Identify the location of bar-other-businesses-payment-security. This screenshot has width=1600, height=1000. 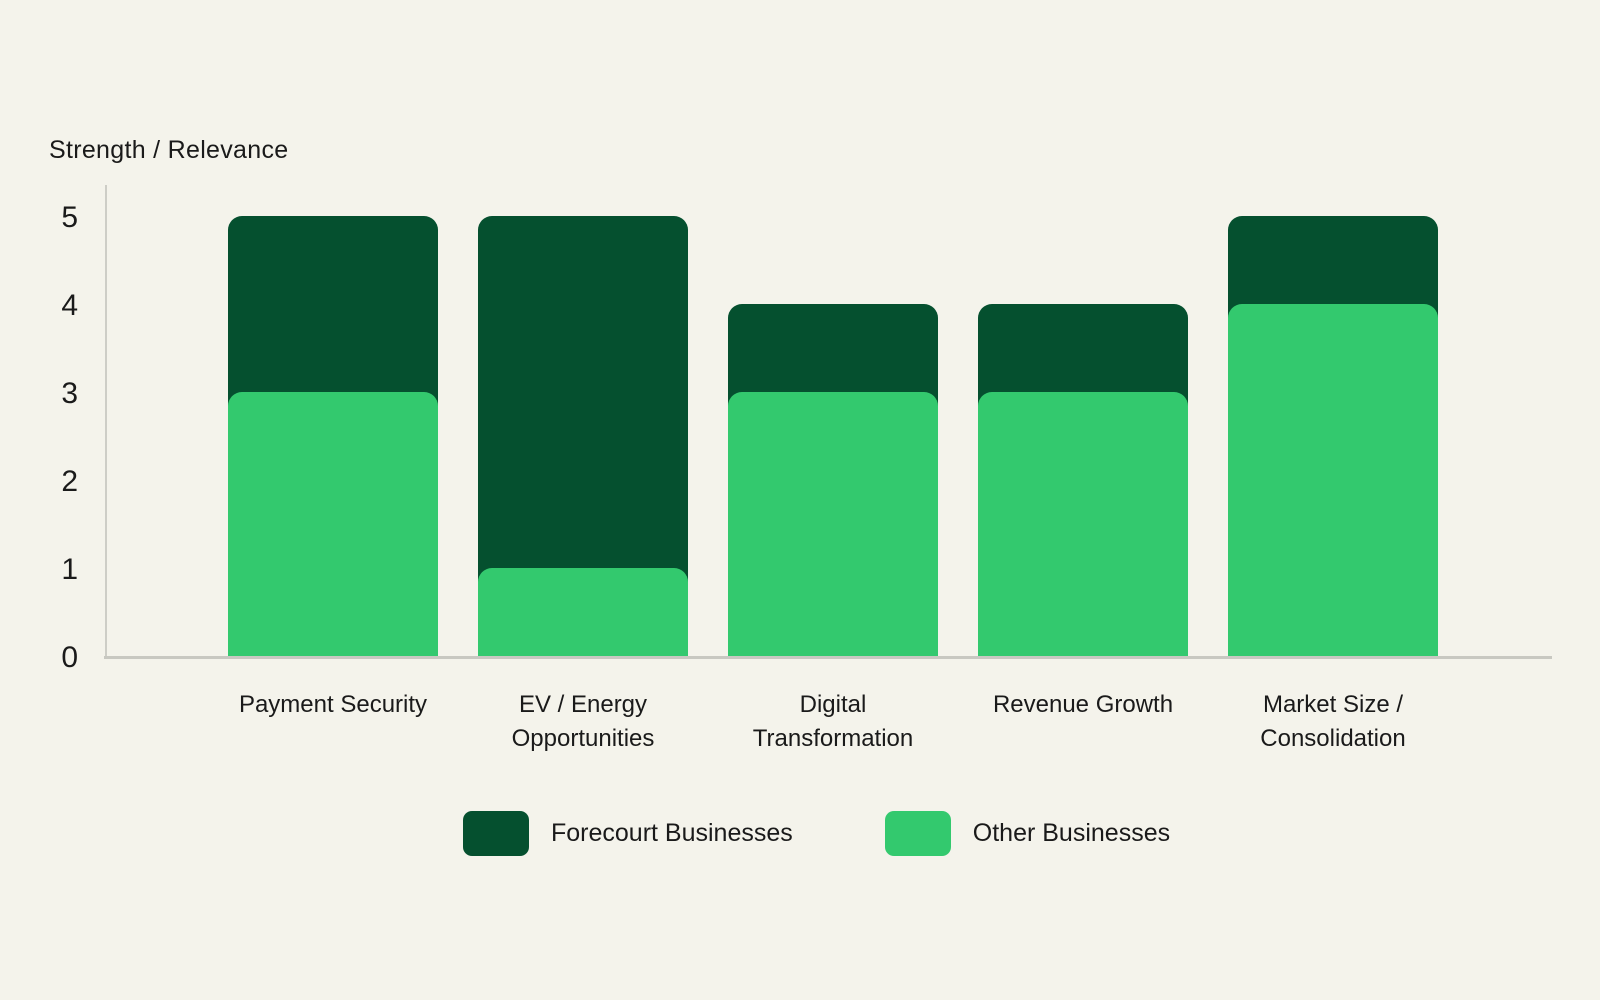
(333, 524).